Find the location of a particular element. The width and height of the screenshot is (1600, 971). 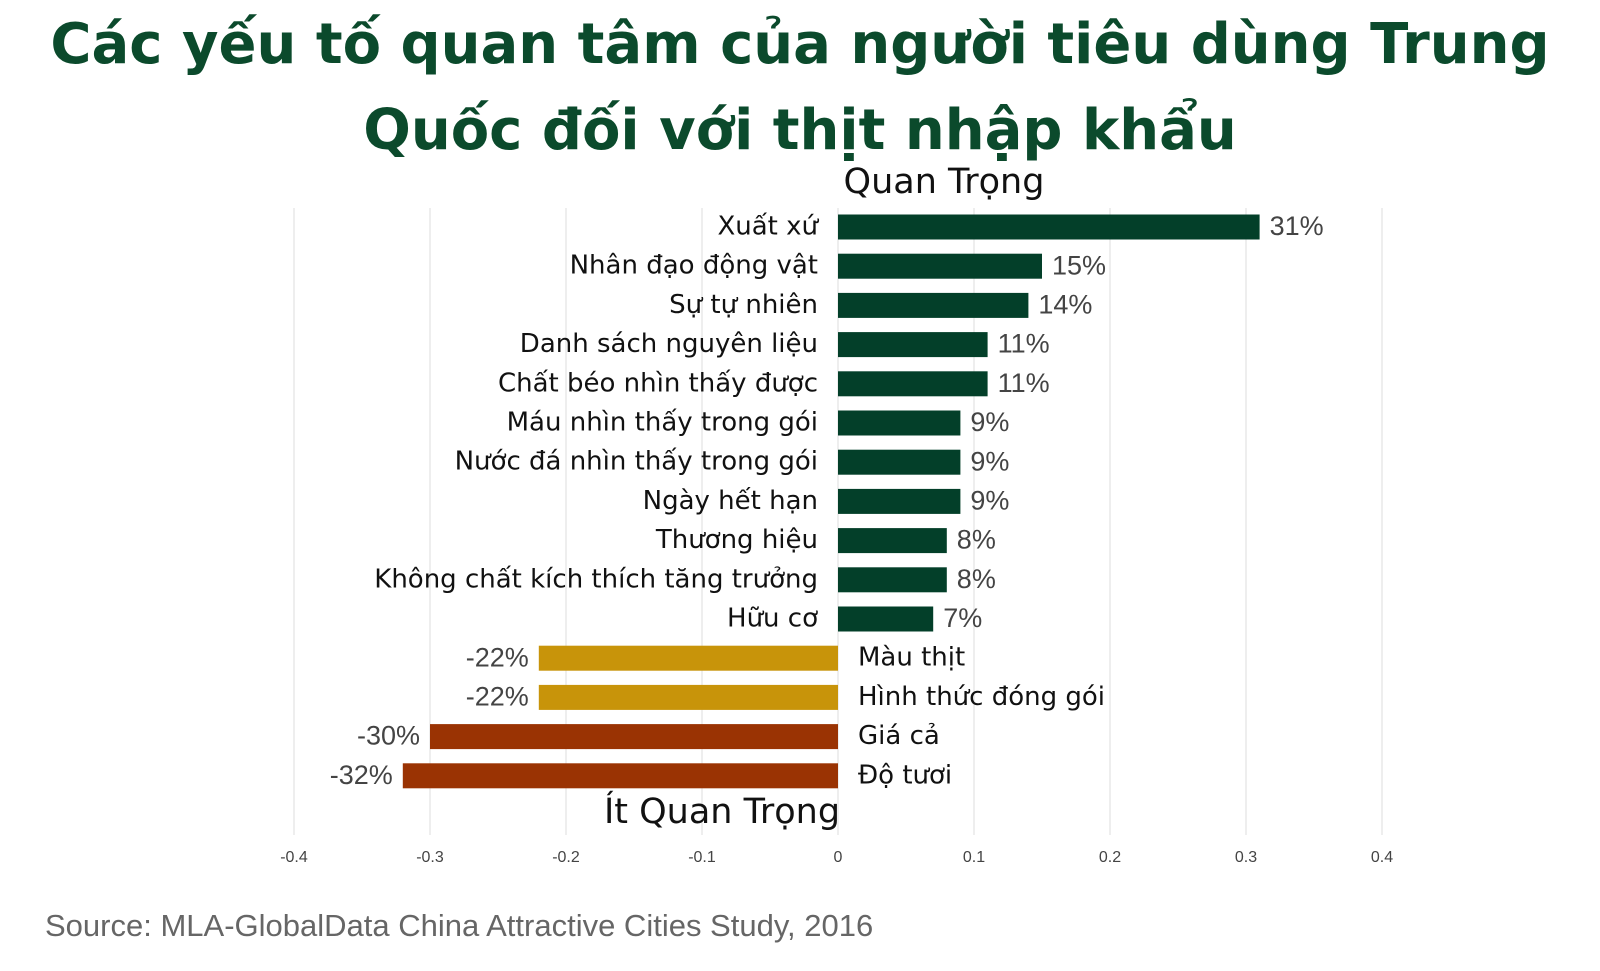

x-tick-label: -0.2 is located at coordinates (566, 857).